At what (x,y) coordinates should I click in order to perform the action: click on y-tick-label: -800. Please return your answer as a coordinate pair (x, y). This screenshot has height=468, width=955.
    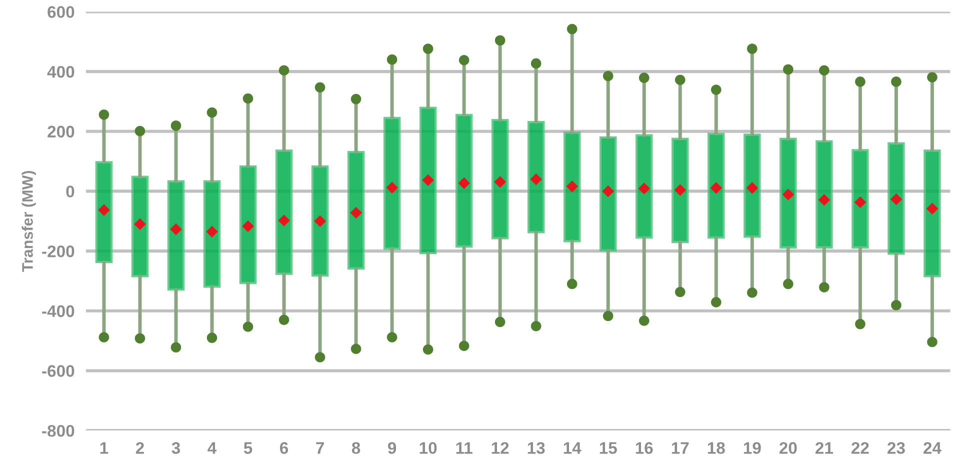
    Looking at the image, I should click on (58, 430).